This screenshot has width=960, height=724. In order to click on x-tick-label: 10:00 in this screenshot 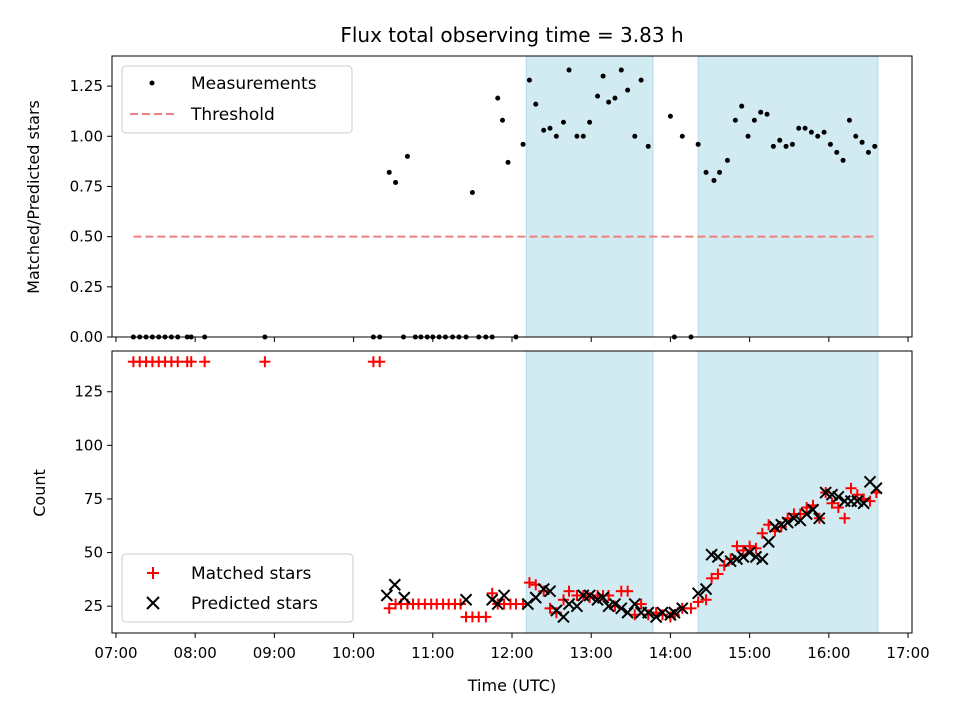, I will do `click(353, 653)`.